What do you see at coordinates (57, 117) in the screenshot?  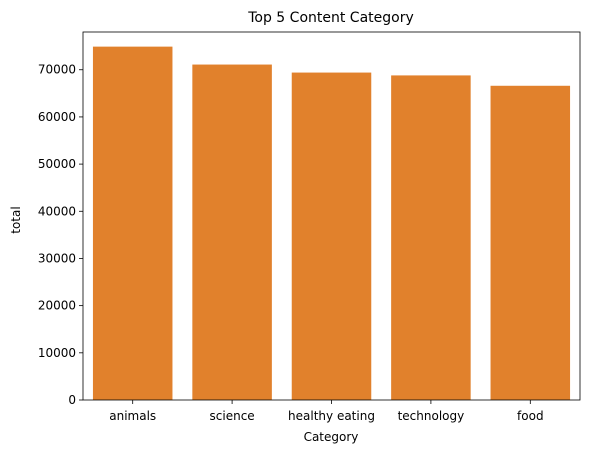 I see `y-tick-label: 60000` at bounding box center [57, 117].